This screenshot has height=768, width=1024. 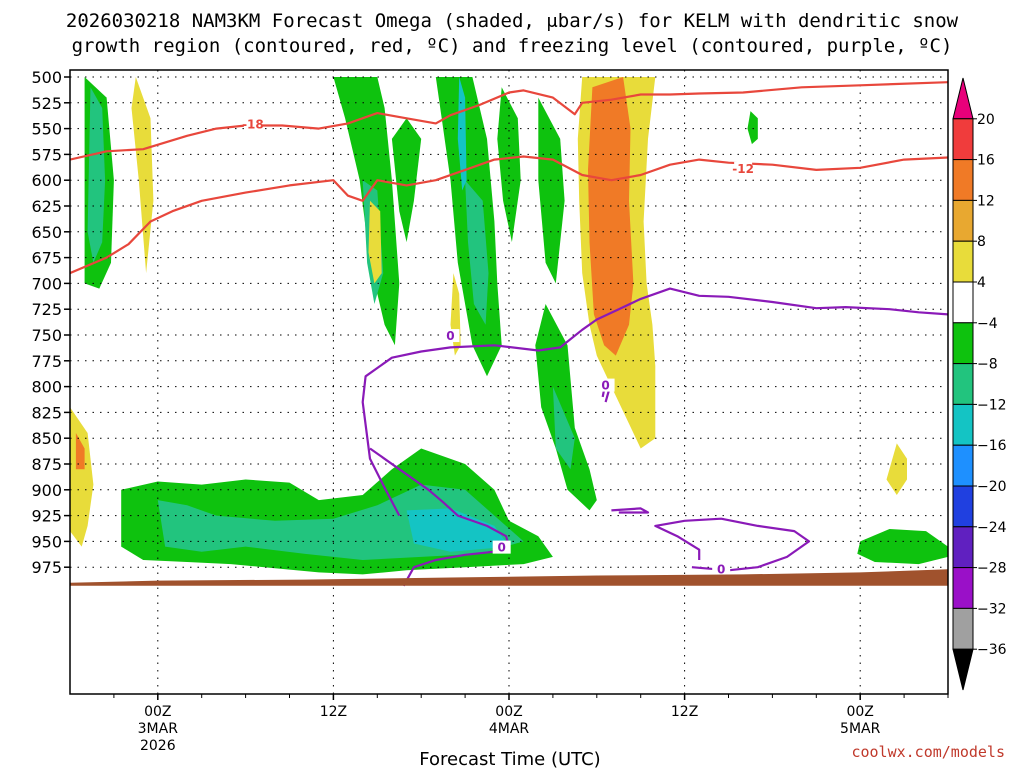 I want to click on freezing-level-contour-label-0: 0, so click(x=450, y=336).